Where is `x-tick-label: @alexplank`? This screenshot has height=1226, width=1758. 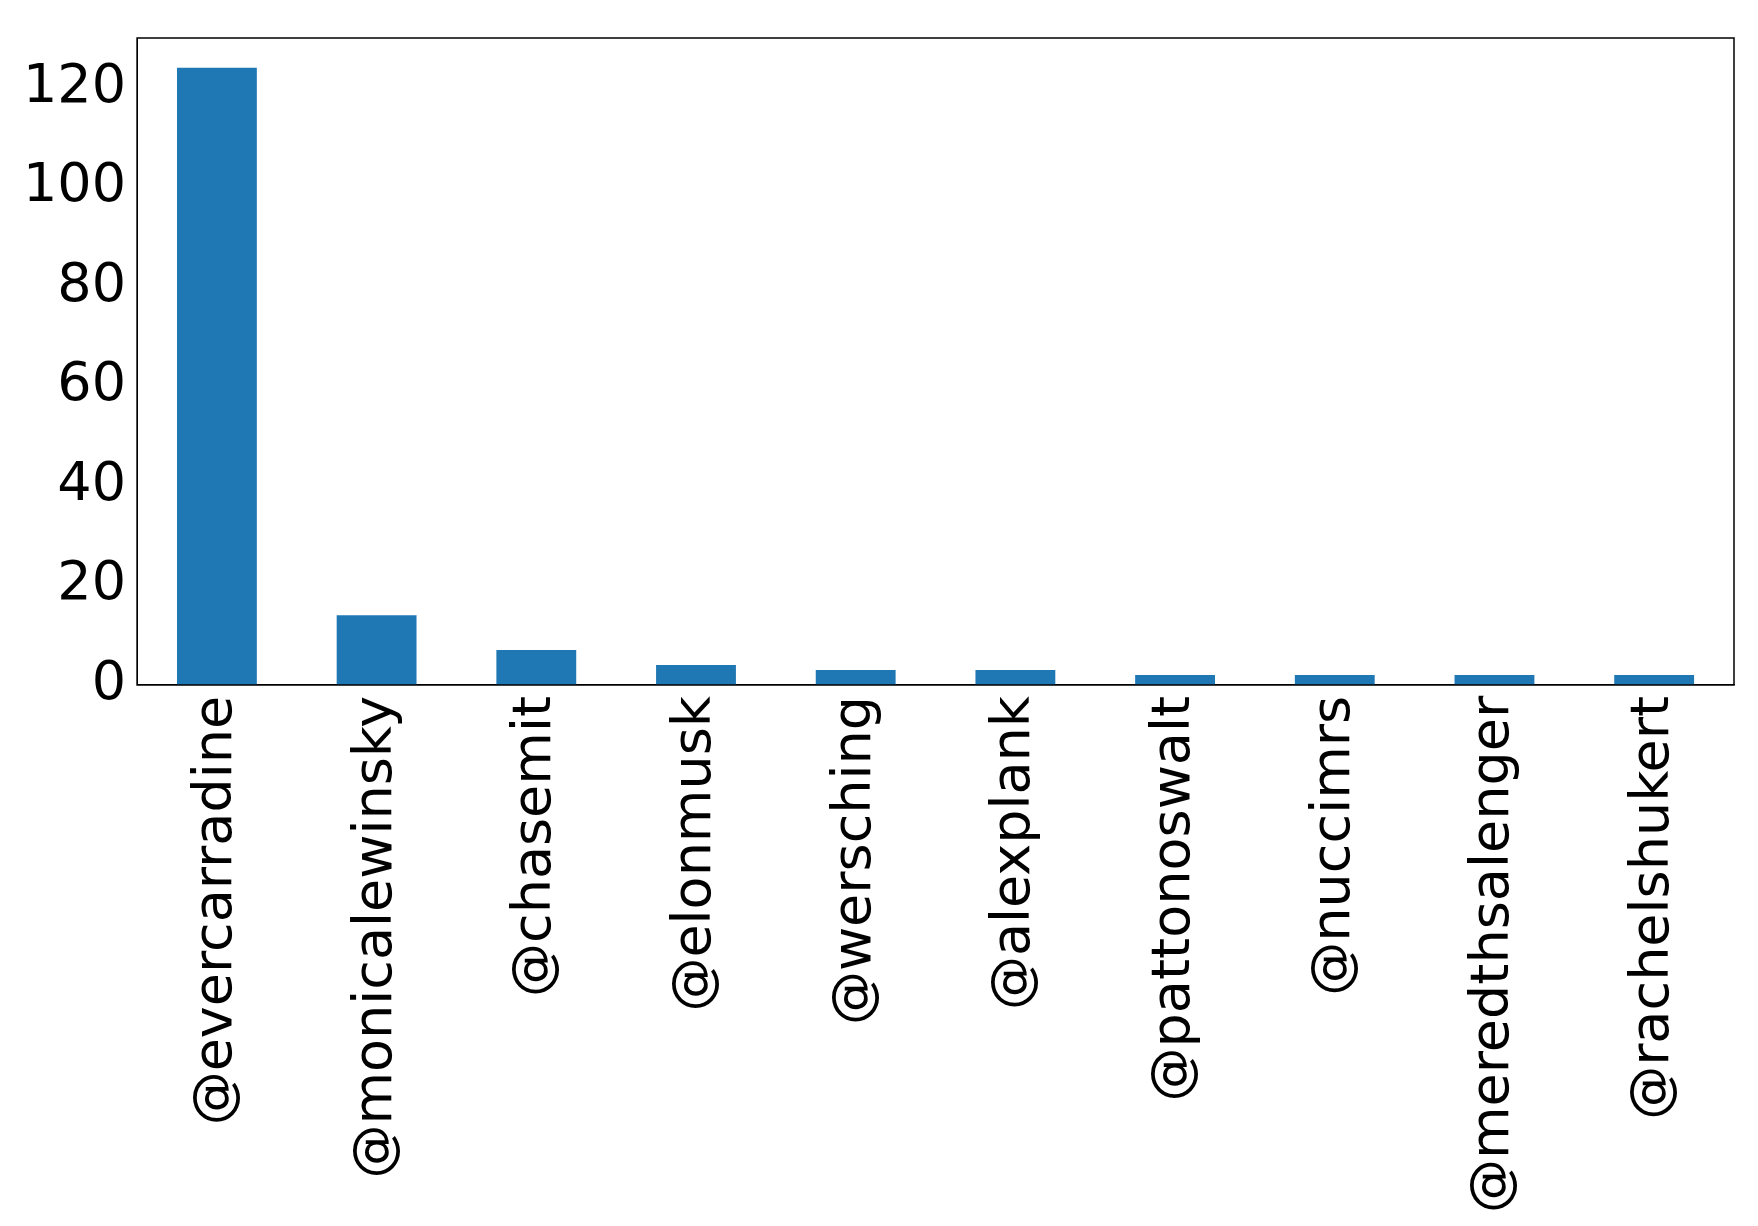
x-tick-label: @alexplank is located at coordinates (1011, 853).